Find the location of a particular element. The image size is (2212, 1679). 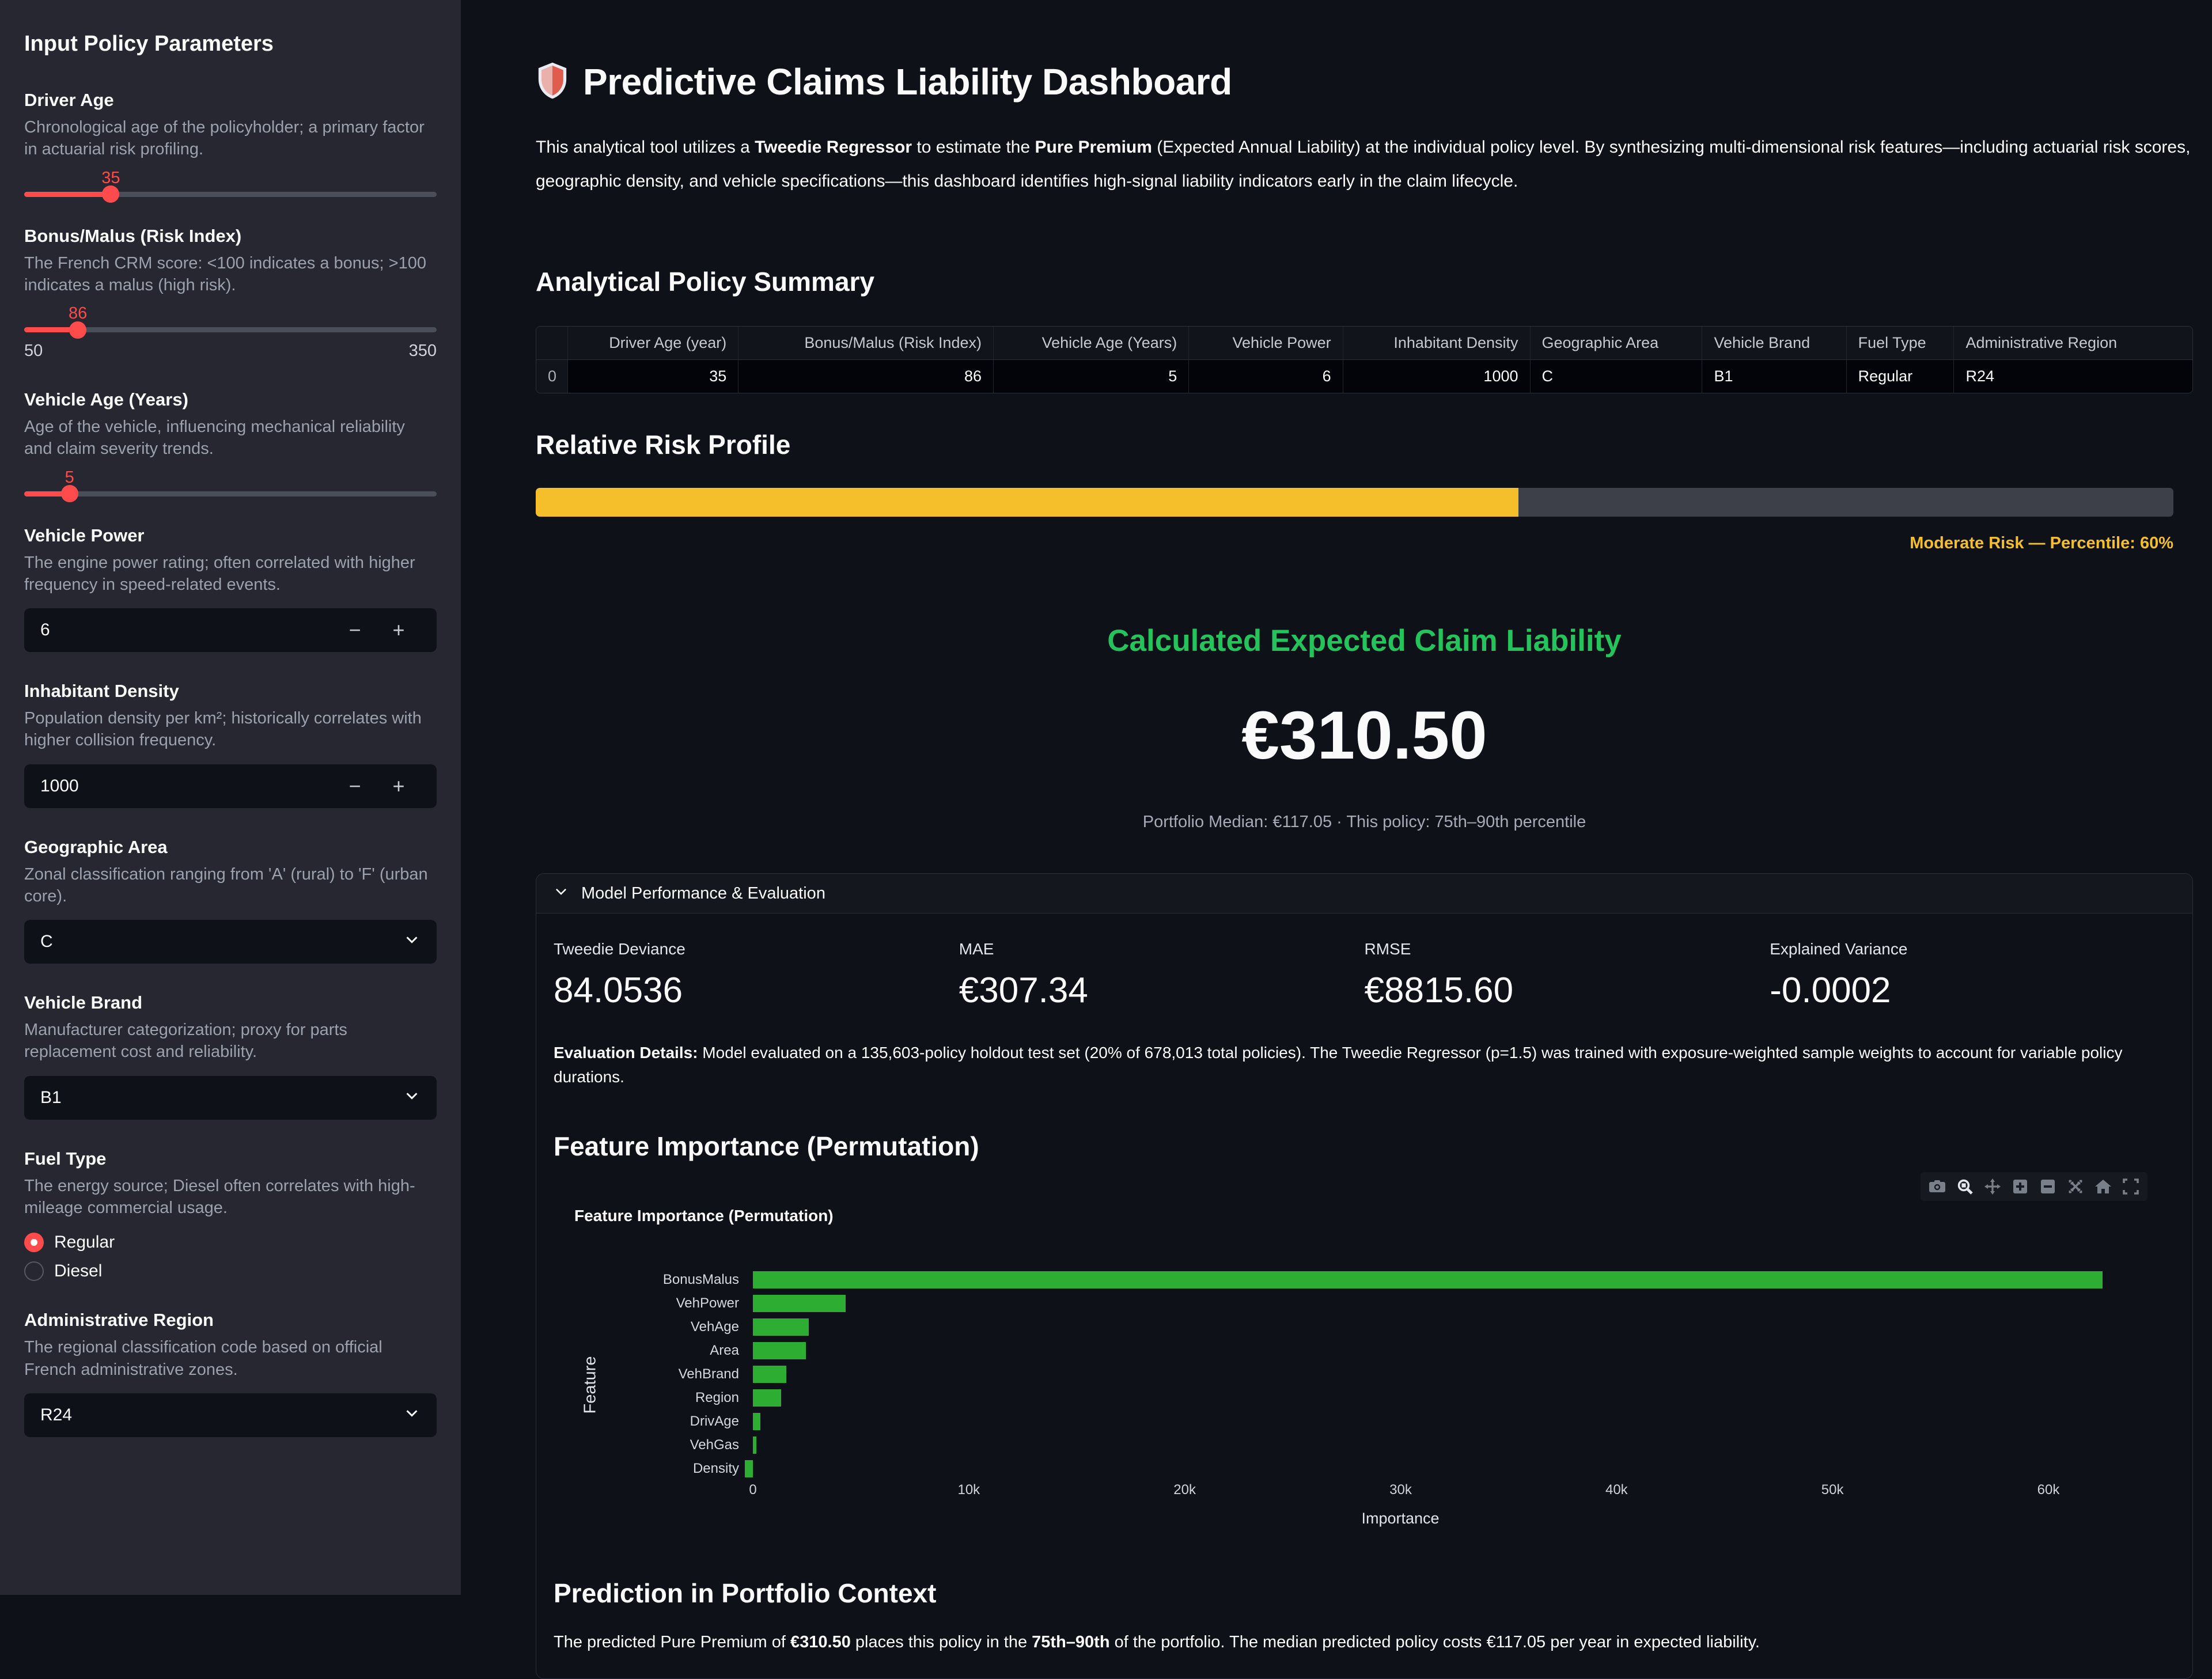

chart-title: Feature Importance (Permutation) is located at coordinates (704, 1216).